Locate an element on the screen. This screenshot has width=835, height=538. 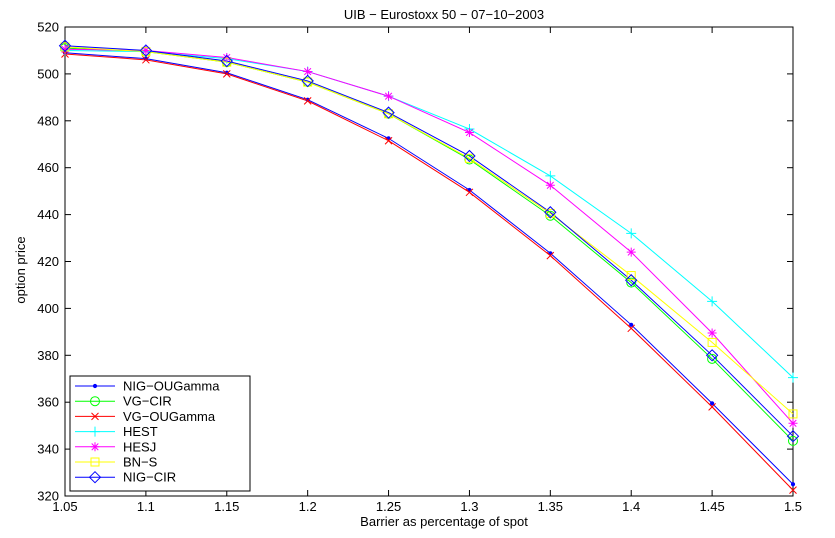
x-tick-label: 1.15 is located at coordinates (226, 506).